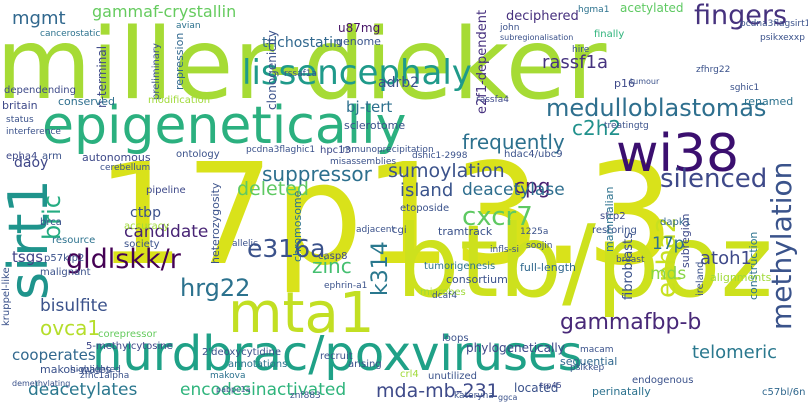  What do you see at coordinates (64, 258) in the screenshot?
I see `word: p57kip2` at bounding box center [64, 258].